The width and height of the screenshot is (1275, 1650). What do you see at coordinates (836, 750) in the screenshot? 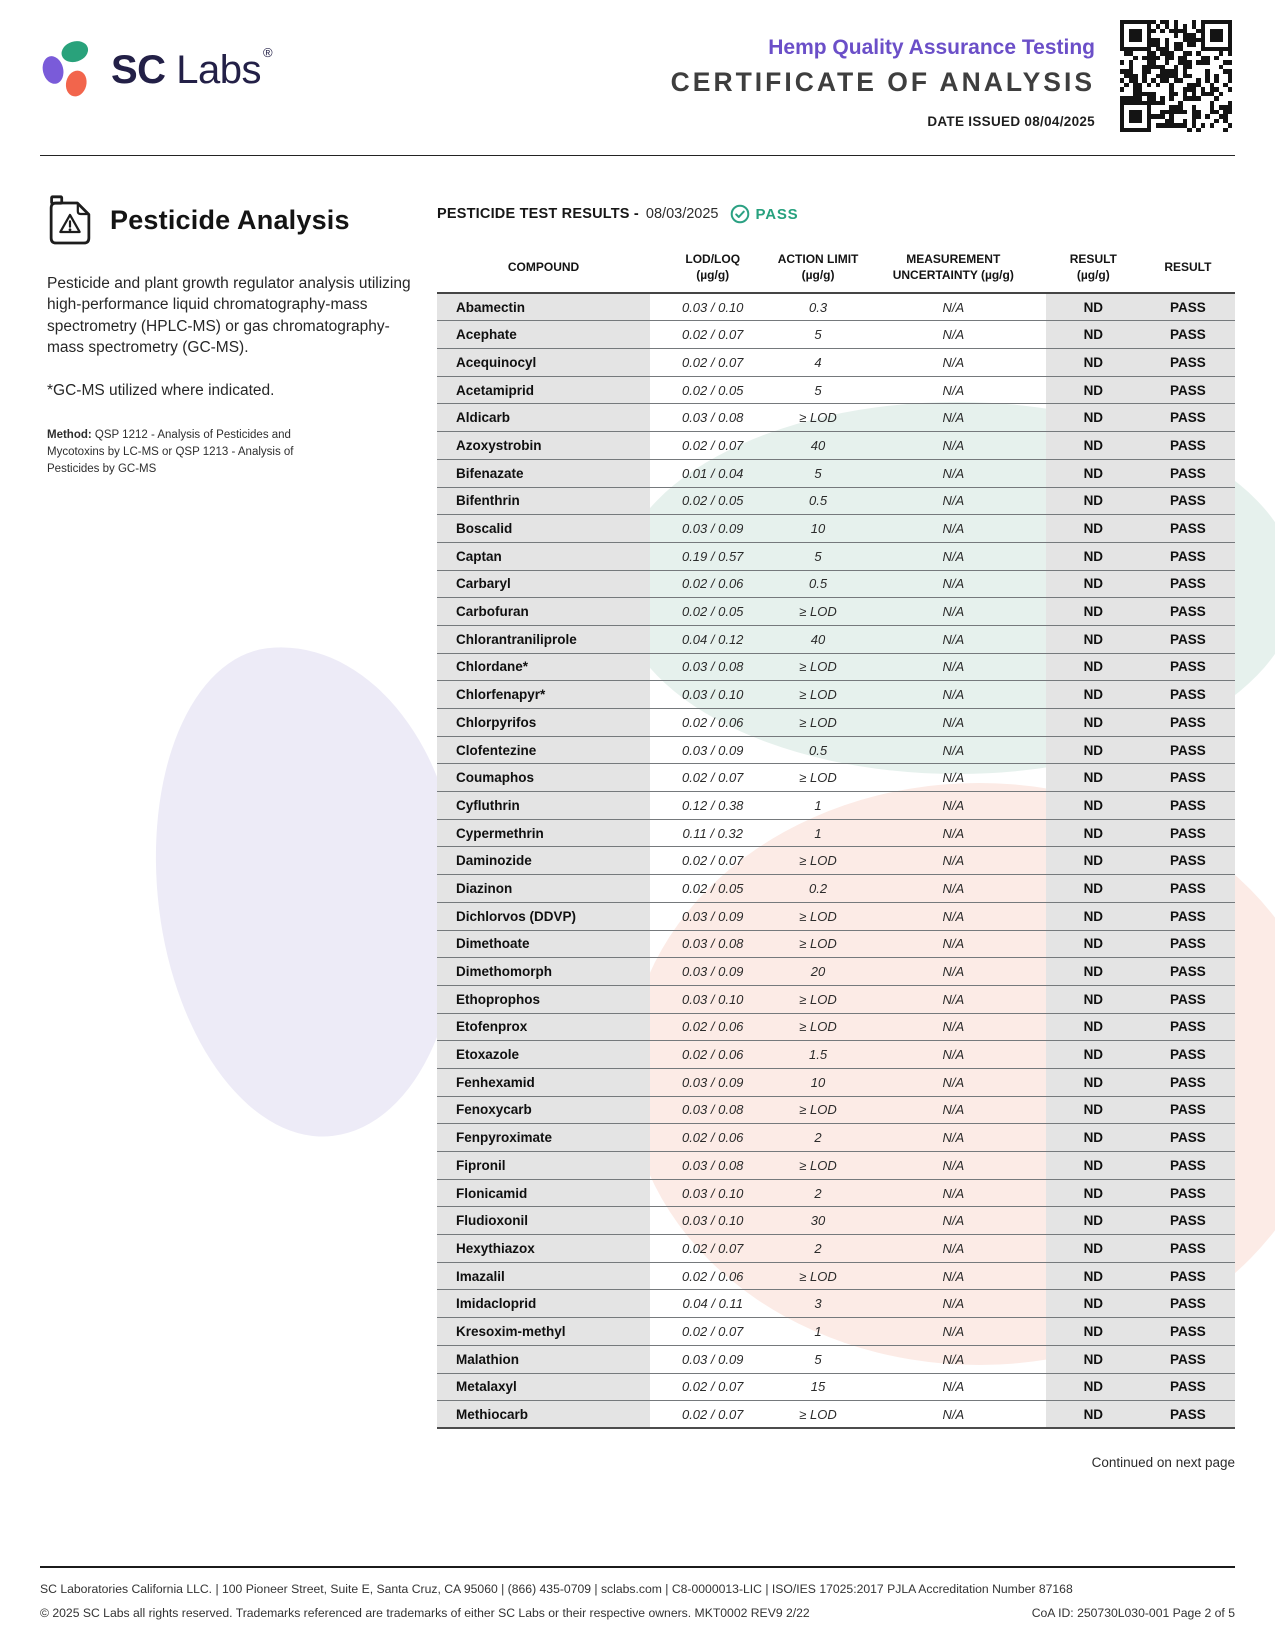
I see `table-row: Clofentezine 0.03 / 0.09 0.5 N/A ND PASS` at bounding box center [836, 750].